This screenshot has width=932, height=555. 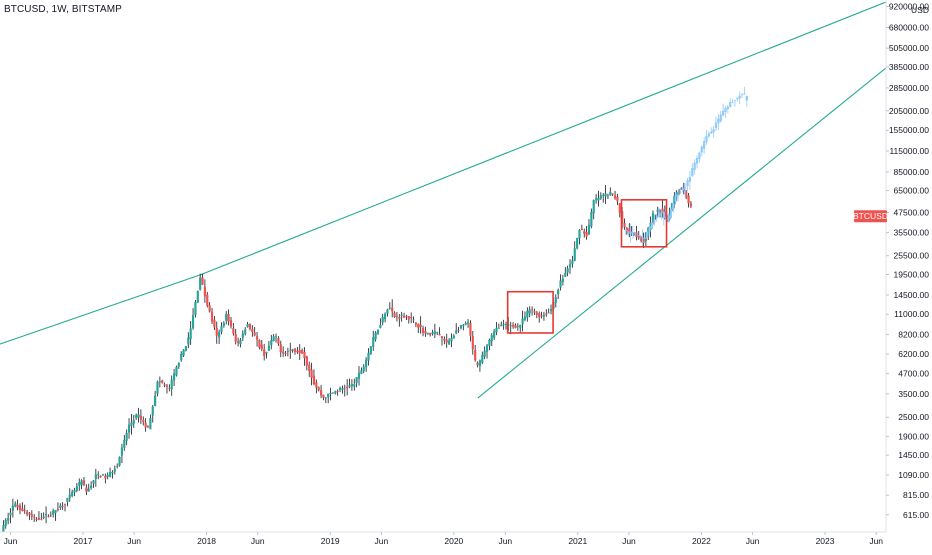 I want to click on time-tick-label: Jun, so click(x=258, y=541).